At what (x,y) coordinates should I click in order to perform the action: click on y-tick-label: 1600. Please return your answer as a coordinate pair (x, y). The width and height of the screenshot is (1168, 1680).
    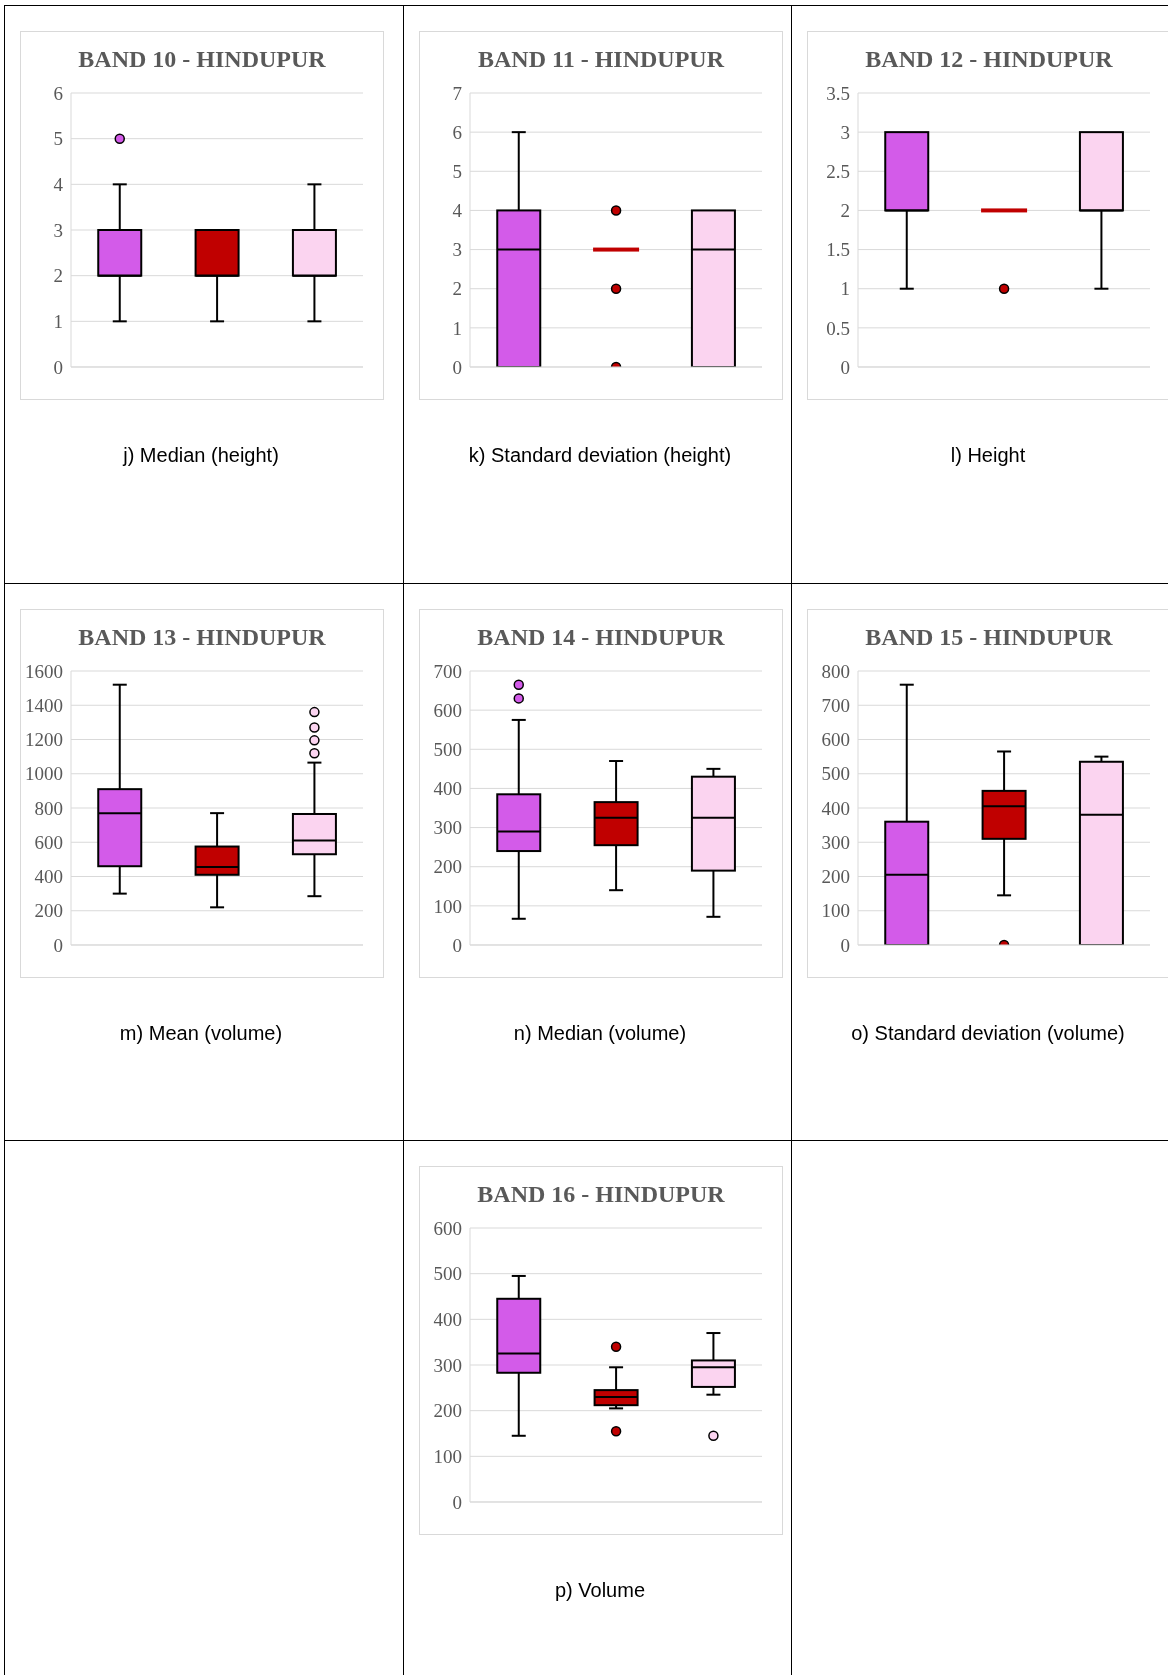
    Looking at the image, I should click on (44, 671).